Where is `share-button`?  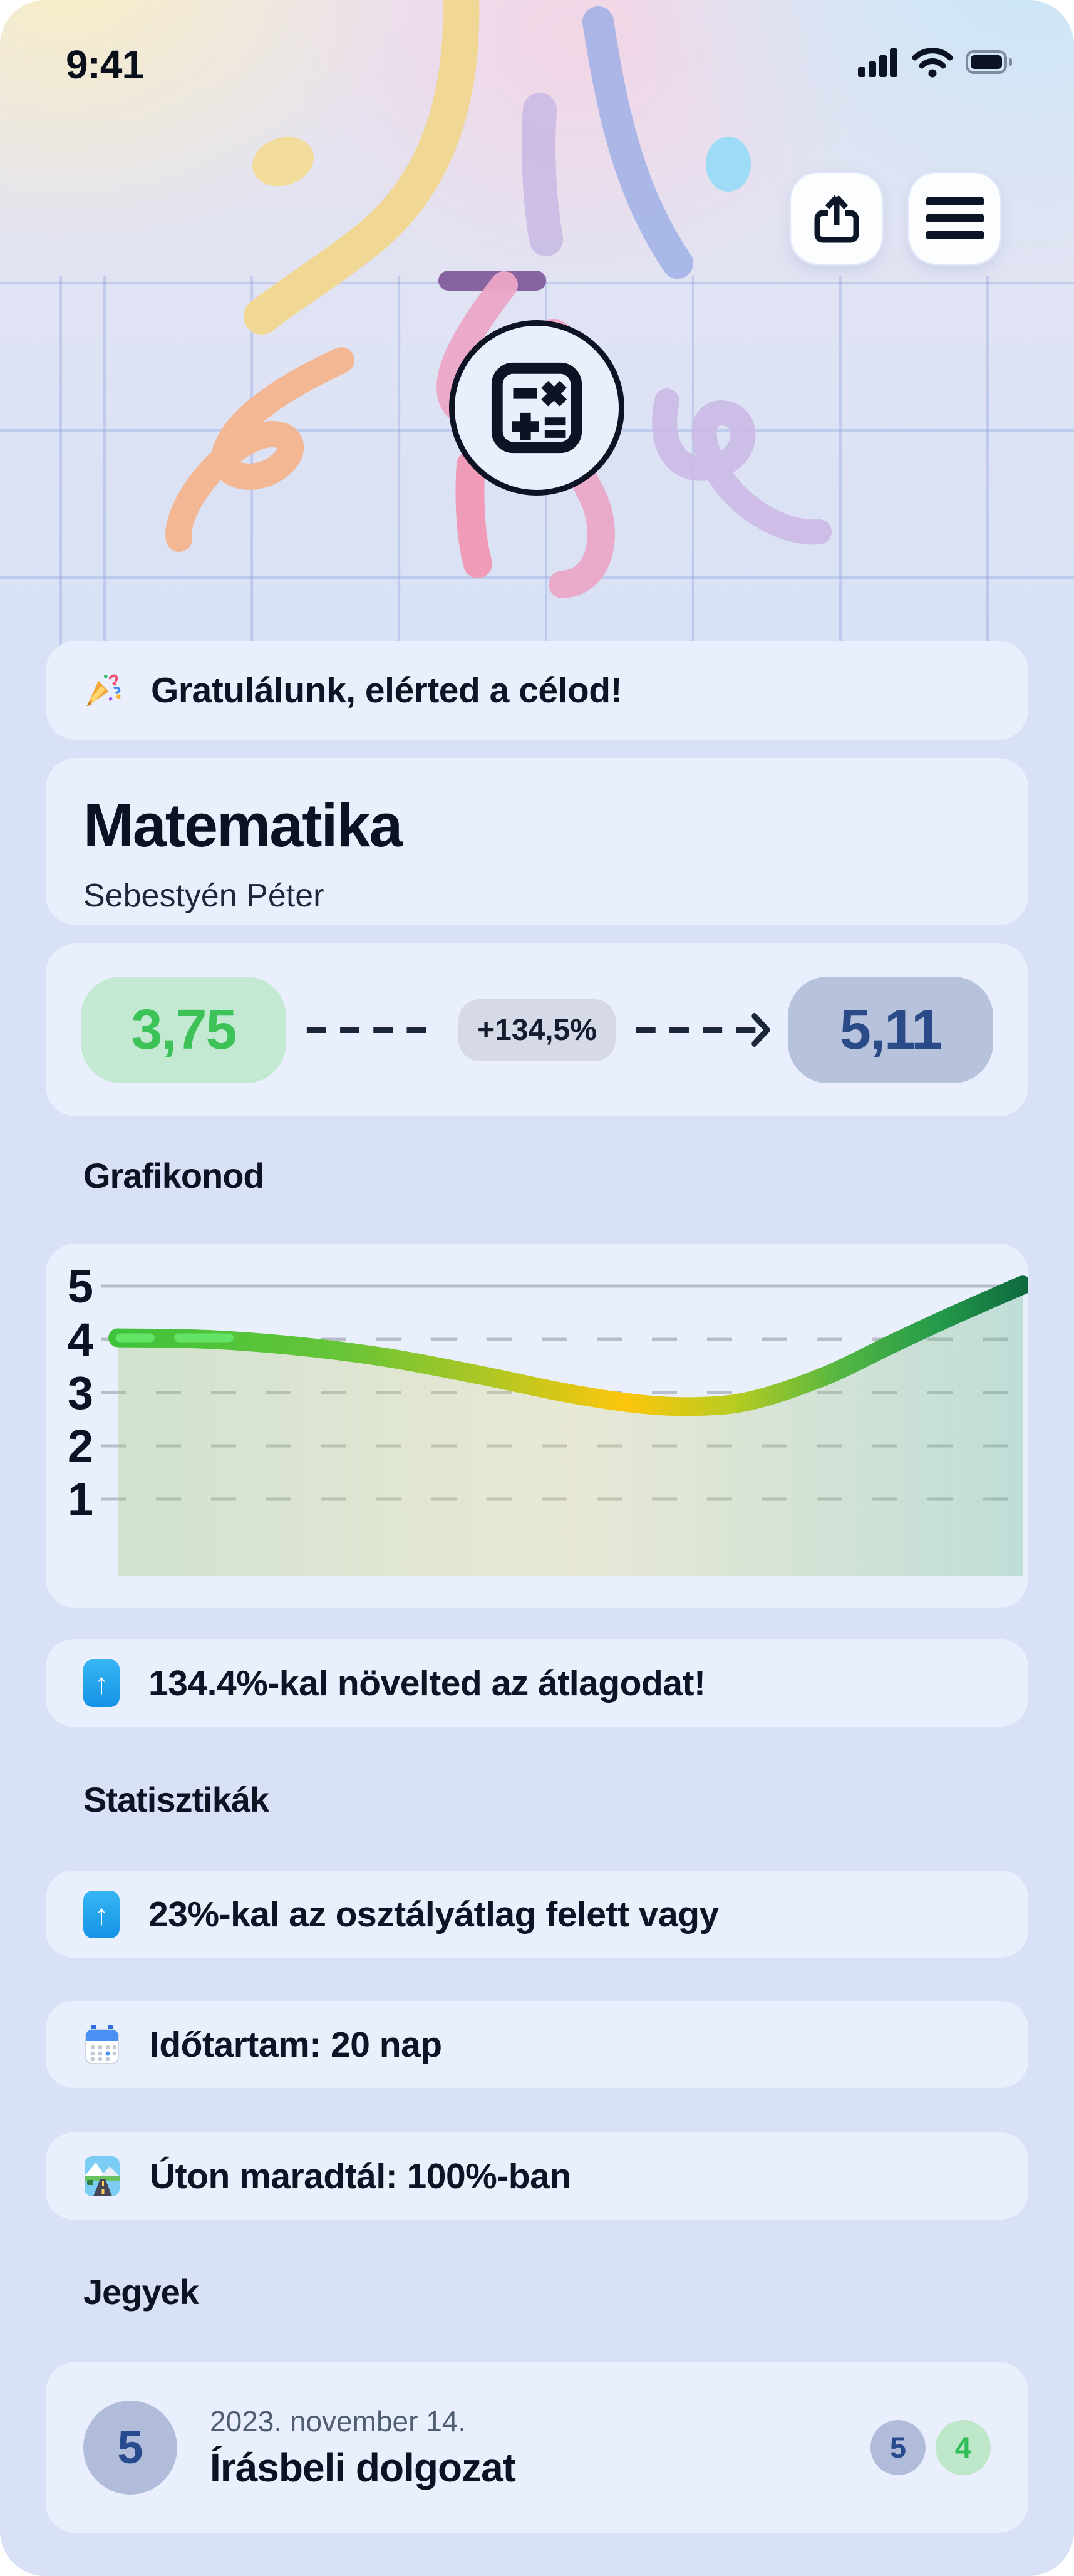 share-button is located at coordinates (836, 218).